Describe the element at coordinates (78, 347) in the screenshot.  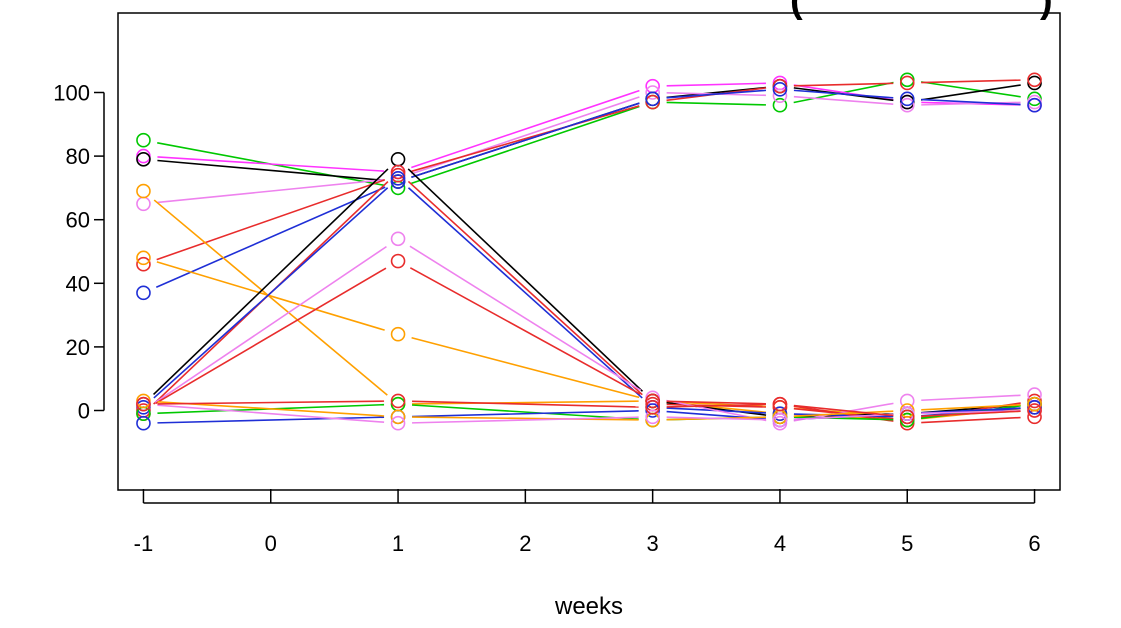
I see `y-tick-label: 20` at that location.